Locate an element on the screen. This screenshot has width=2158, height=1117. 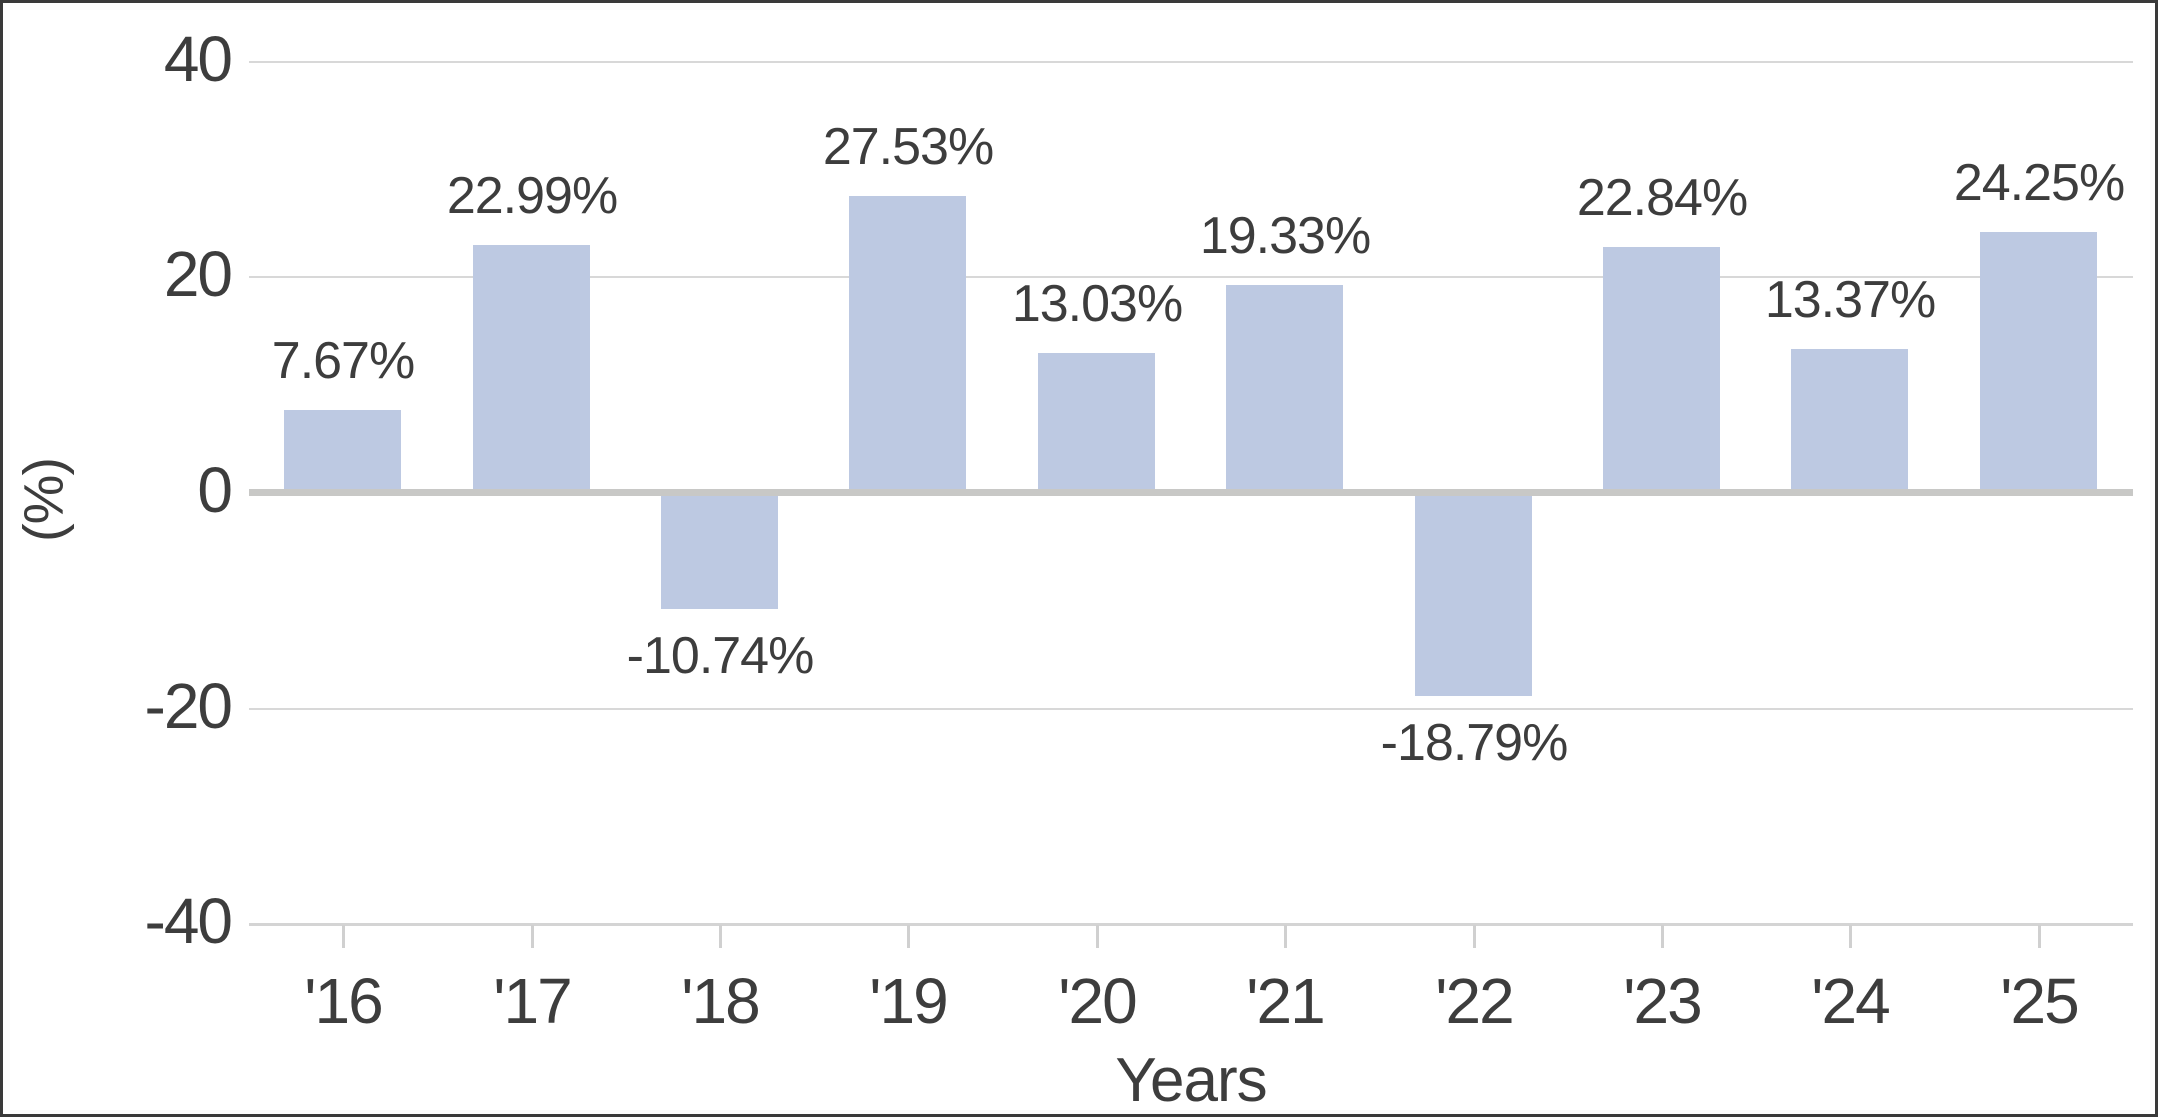
x-tick-label: '21 is located at coordinates (1285, 1001).